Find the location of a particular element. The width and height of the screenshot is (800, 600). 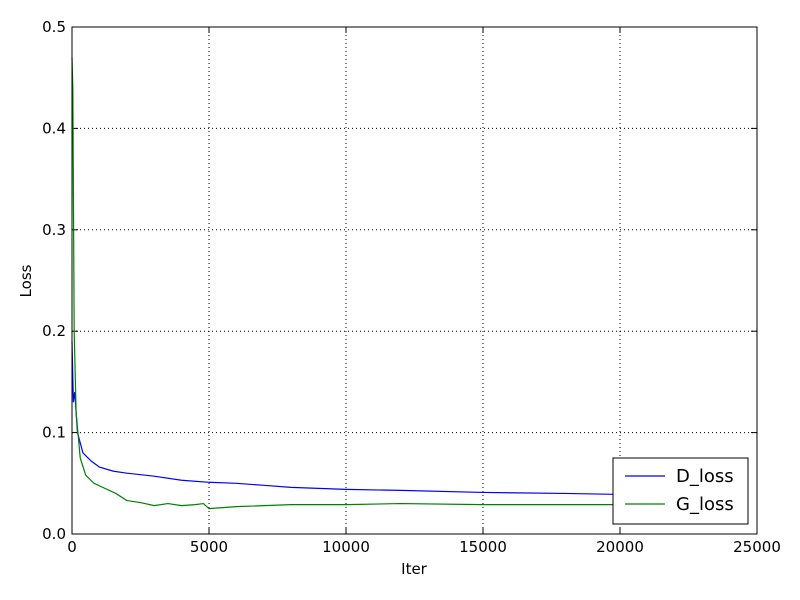

y-tick-label: 0.0 is located at coordinates (54, 534).